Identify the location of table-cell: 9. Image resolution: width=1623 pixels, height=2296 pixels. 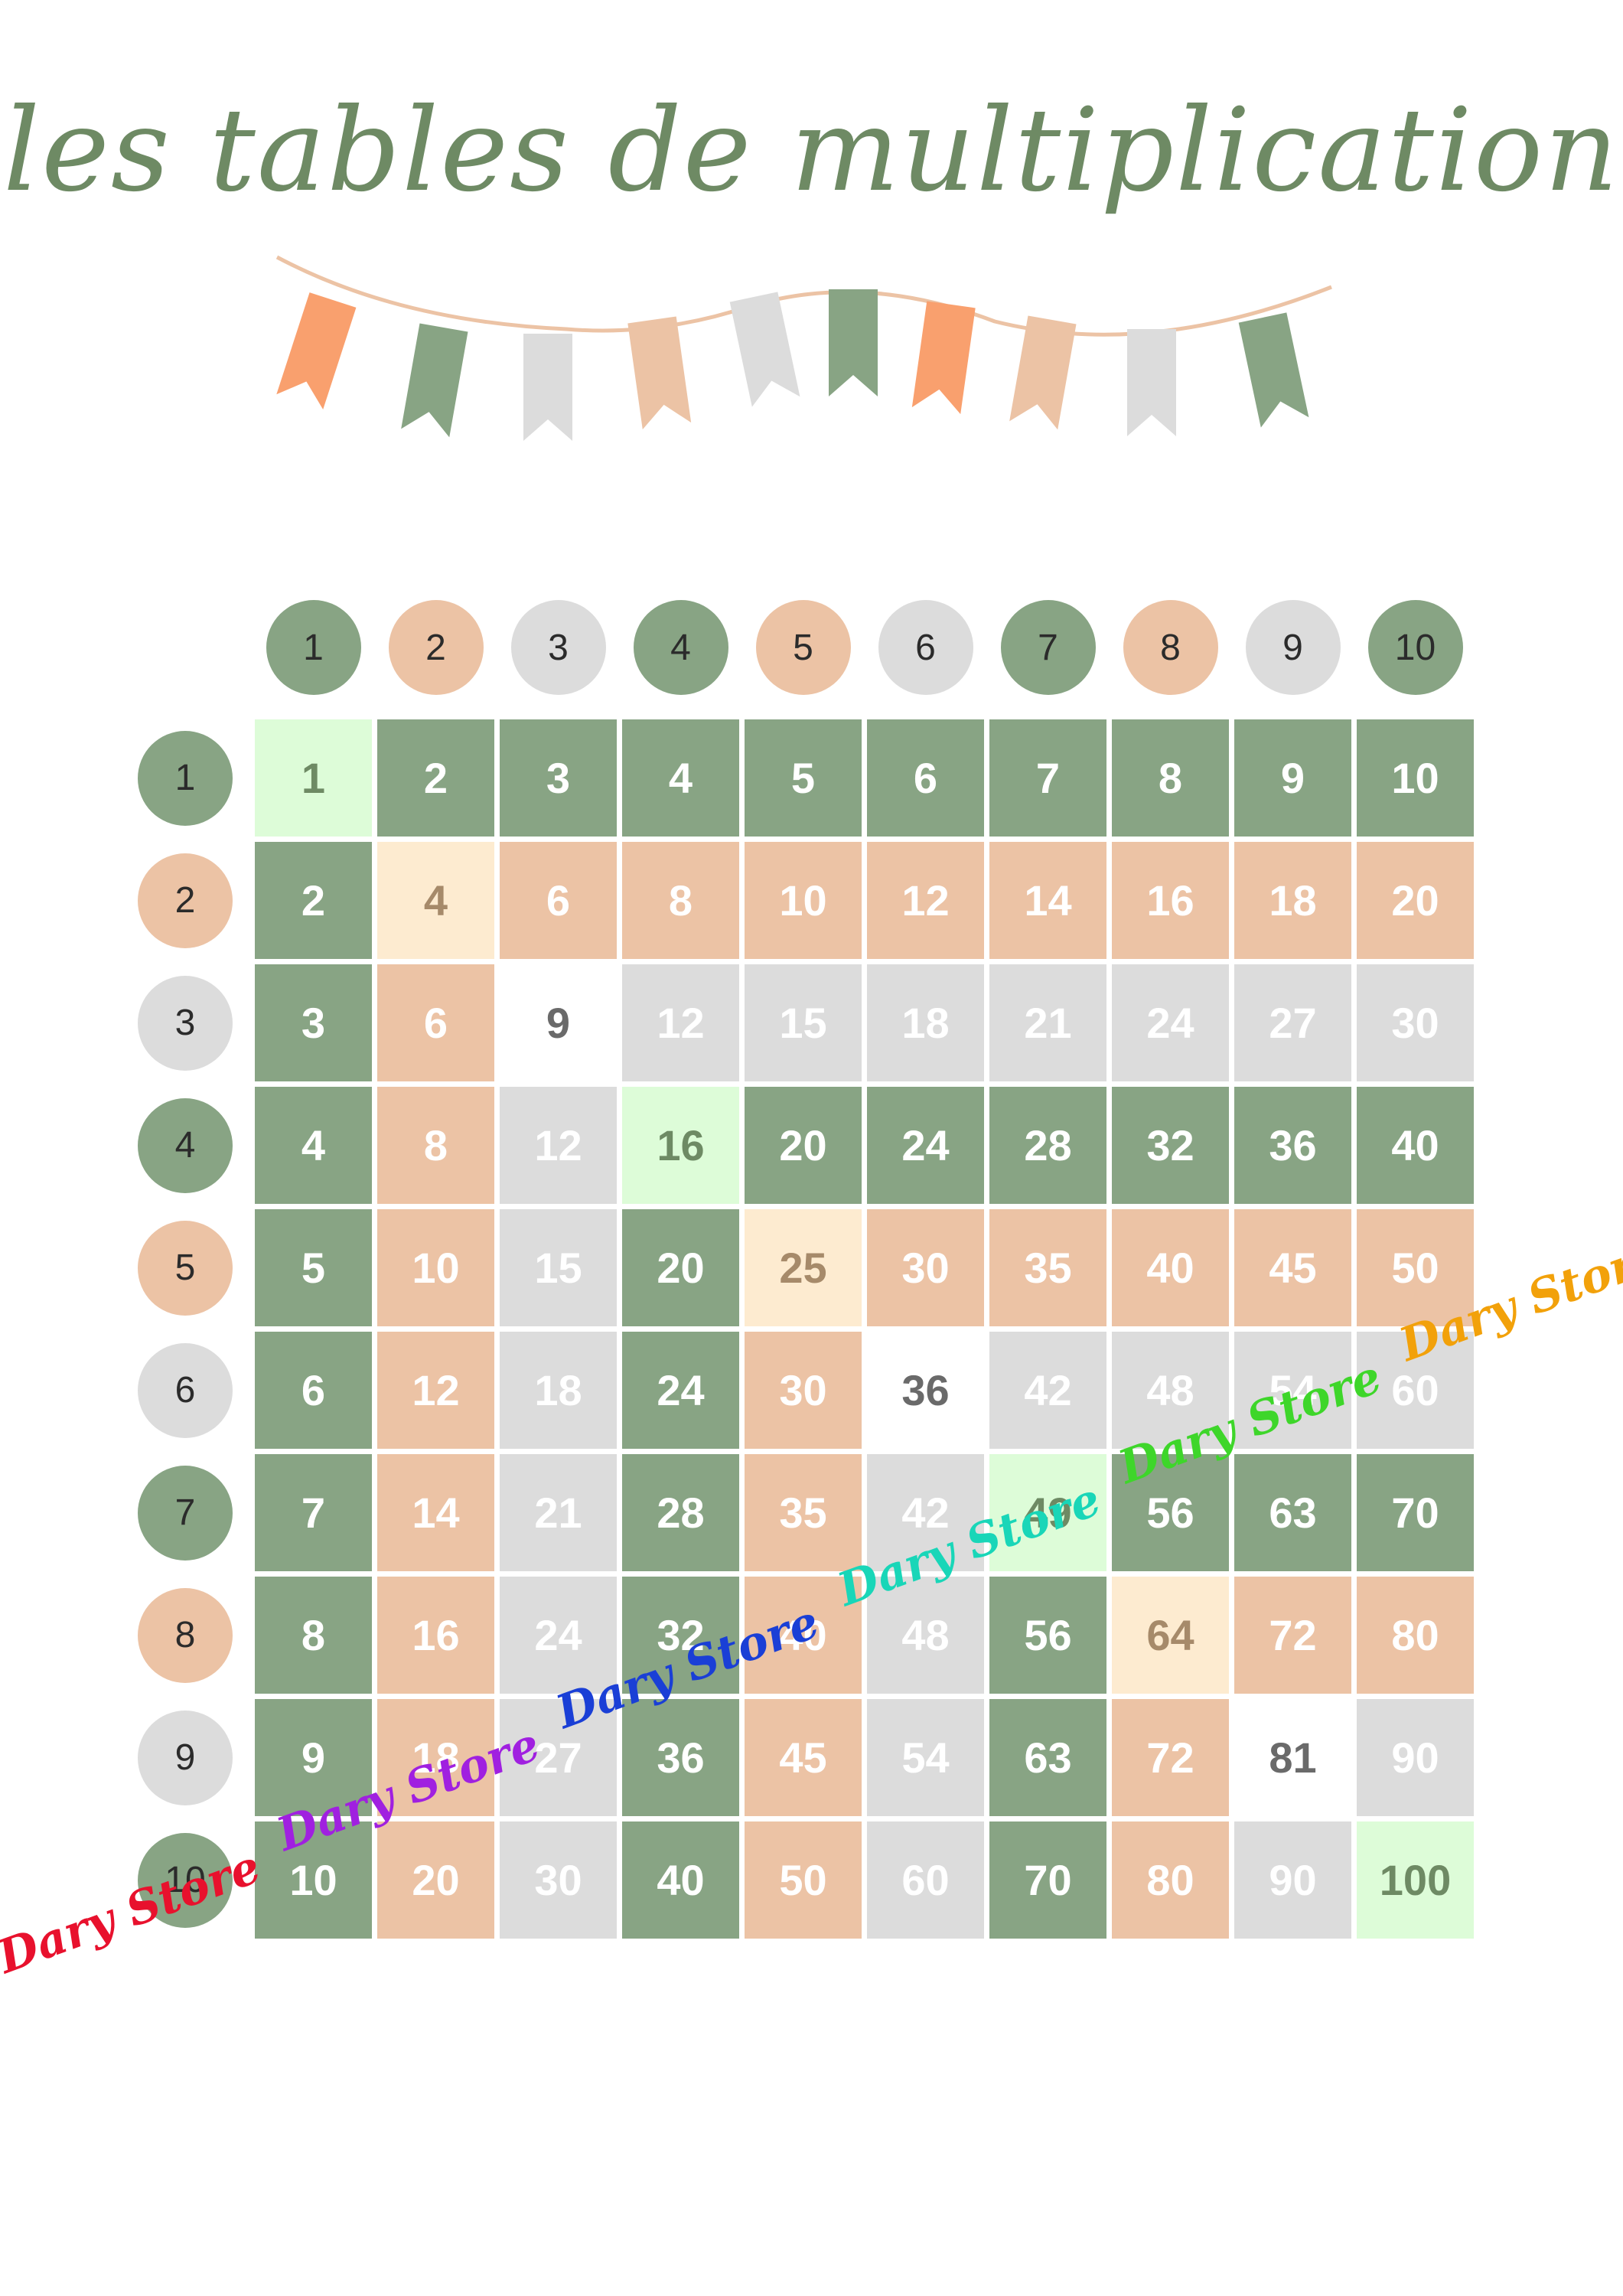
(559, 1022).